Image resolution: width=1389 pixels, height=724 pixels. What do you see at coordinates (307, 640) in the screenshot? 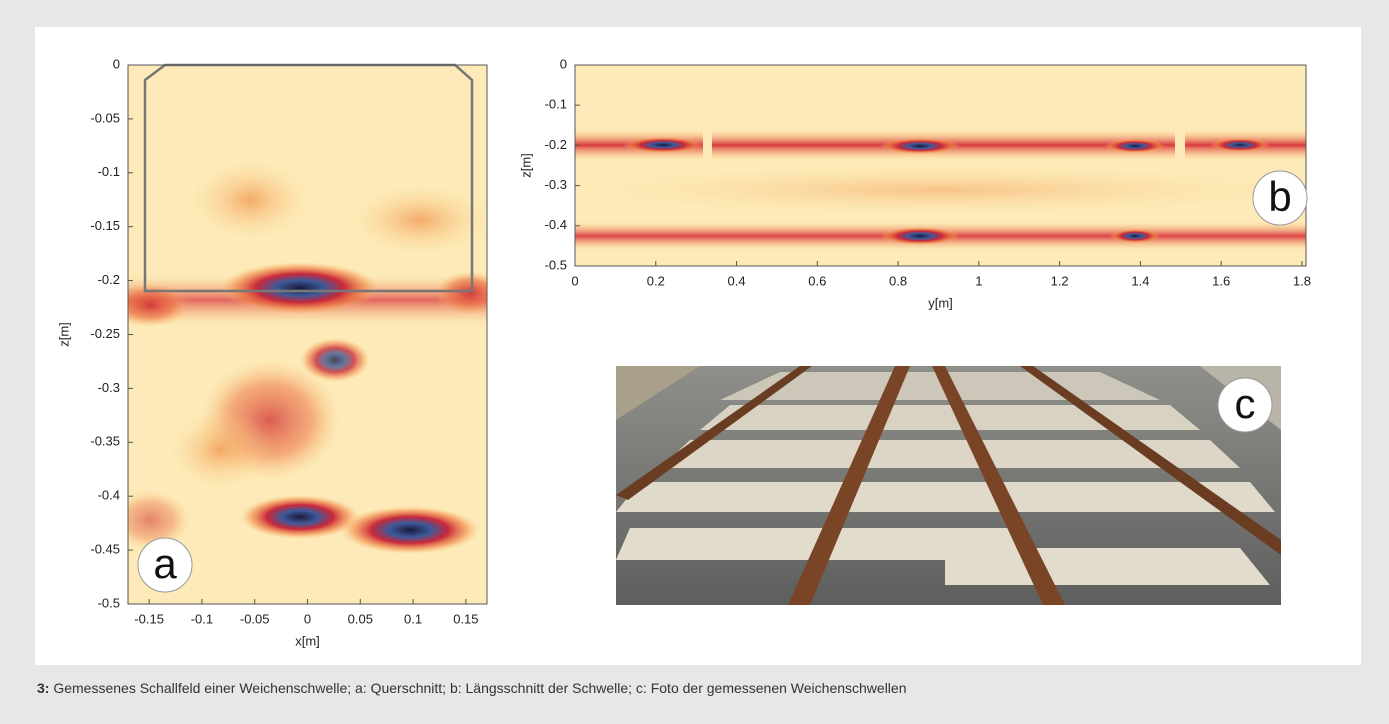
I see `x-axis-label: x[m]` at bounding box center [307, 640].